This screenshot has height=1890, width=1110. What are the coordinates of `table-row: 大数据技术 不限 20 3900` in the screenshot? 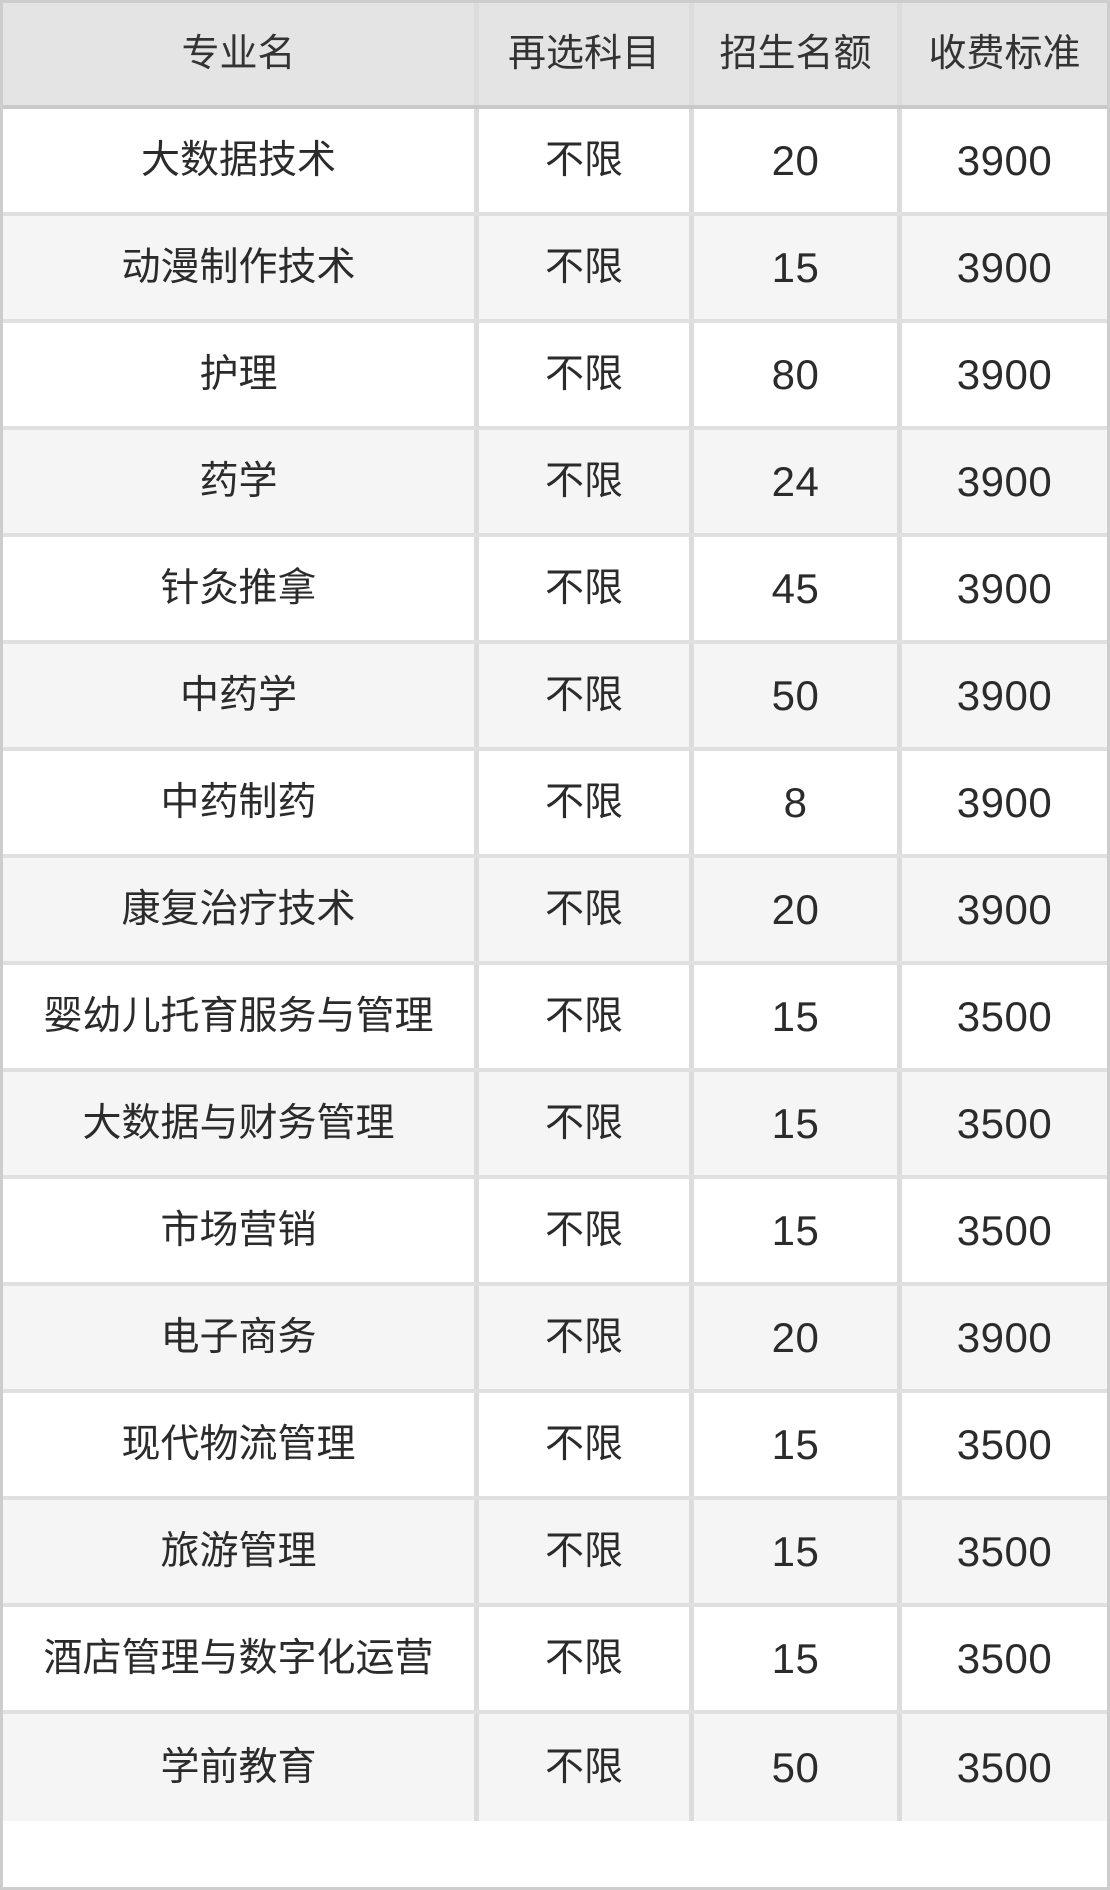 It's located at (555, 162).